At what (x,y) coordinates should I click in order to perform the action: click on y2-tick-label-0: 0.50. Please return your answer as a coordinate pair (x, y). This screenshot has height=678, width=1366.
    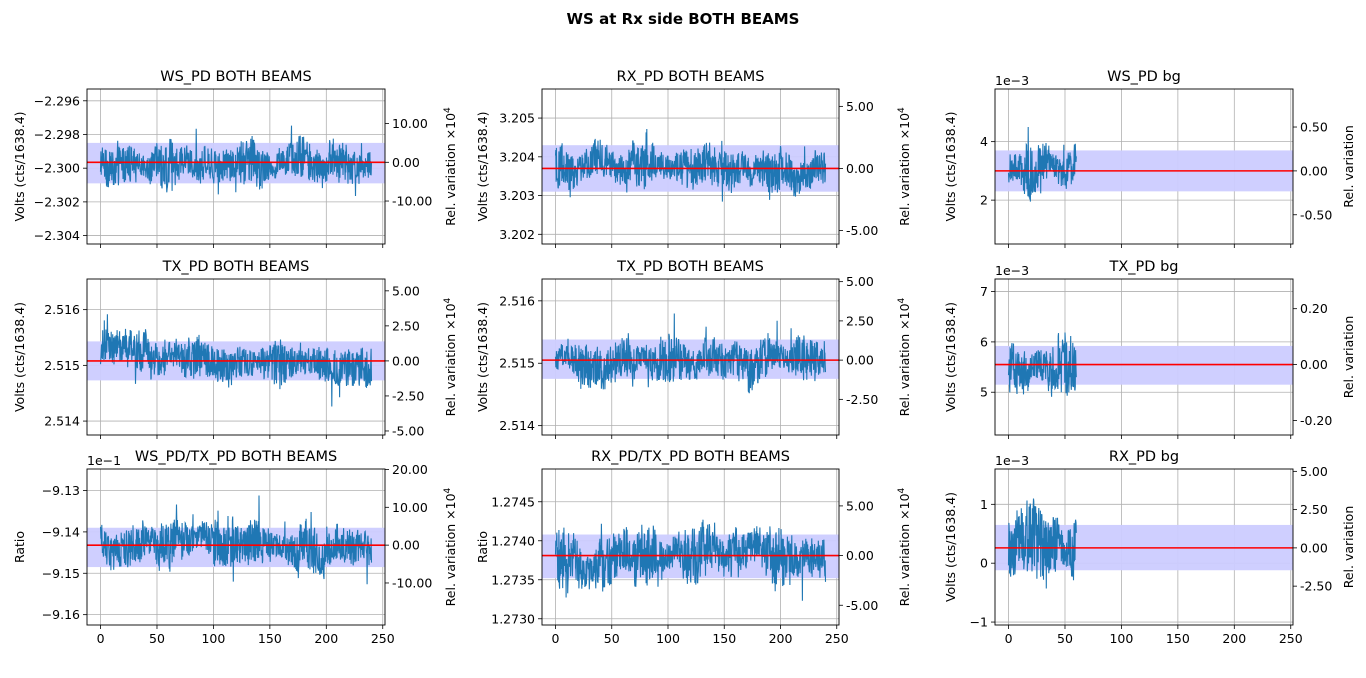
    Looking at the image, I should click on (1314, 127).